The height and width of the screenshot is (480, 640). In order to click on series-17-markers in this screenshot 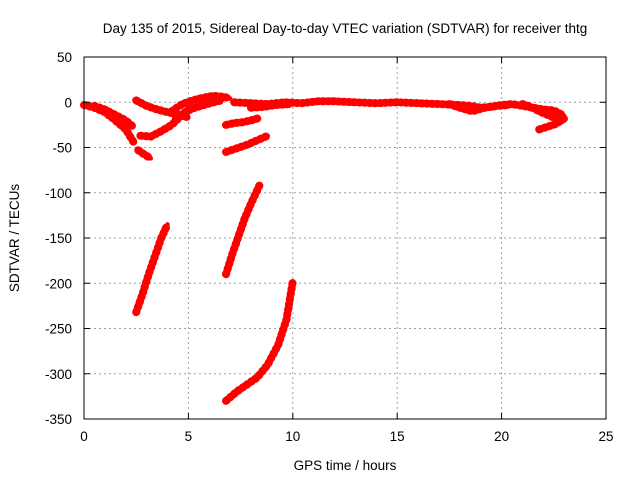, I will do `click(259, 341)`.